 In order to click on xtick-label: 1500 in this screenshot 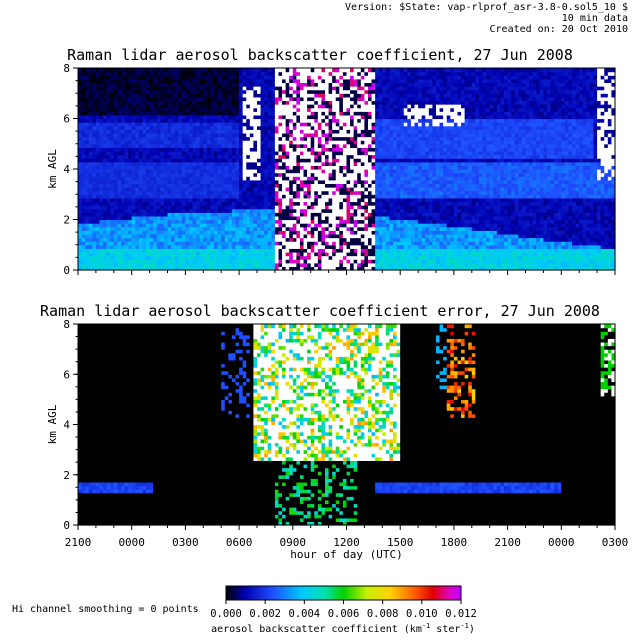, I will do `click(400, 542)`.